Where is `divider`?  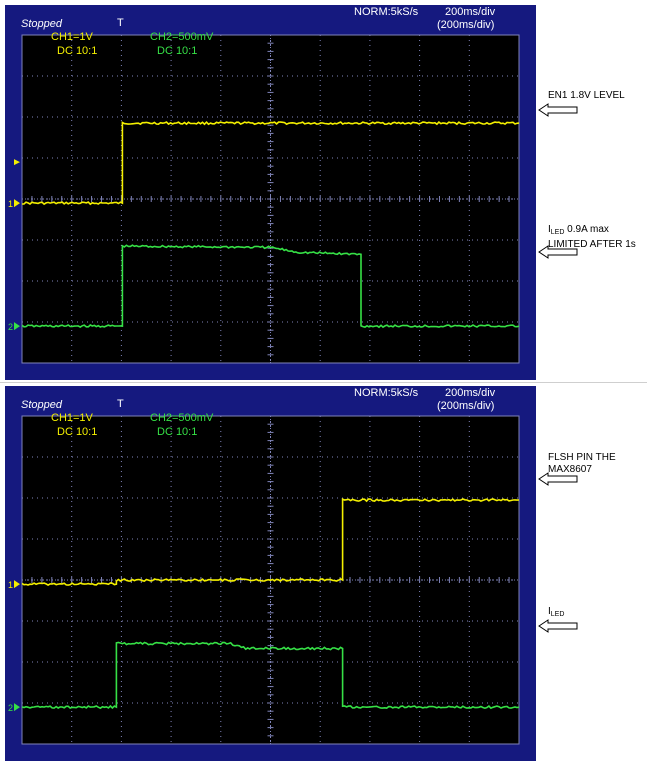
divider is located at coordinates (323, 382).